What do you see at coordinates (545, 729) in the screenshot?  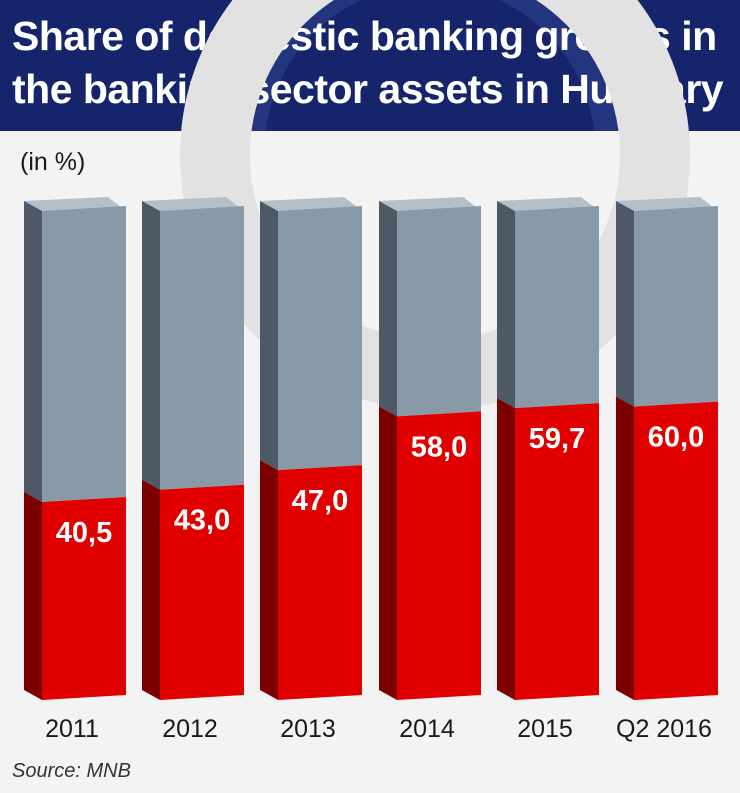 I see `x-tick-label: 2015` at bounding box center [545, 729].